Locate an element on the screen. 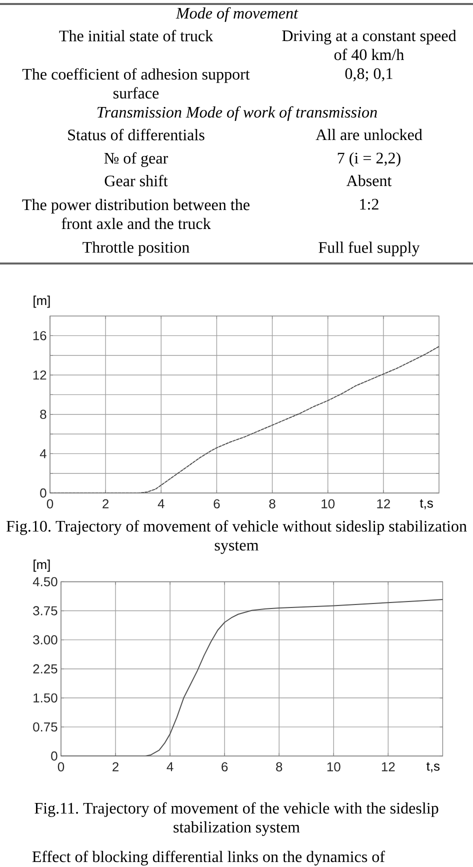 The image size is (473, 867). text: Driving at a constant speed of 40 km/h is located at coordinates (369, 45).